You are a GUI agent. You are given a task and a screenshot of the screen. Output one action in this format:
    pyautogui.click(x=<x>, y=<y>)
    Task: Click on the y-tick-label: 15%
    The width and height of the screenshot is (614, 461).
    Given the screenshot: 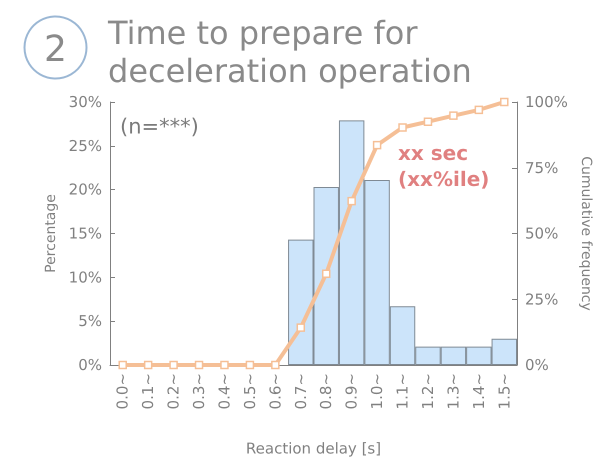 What is the action you would take?
    pyautogui.click(x=85, y=233)
    